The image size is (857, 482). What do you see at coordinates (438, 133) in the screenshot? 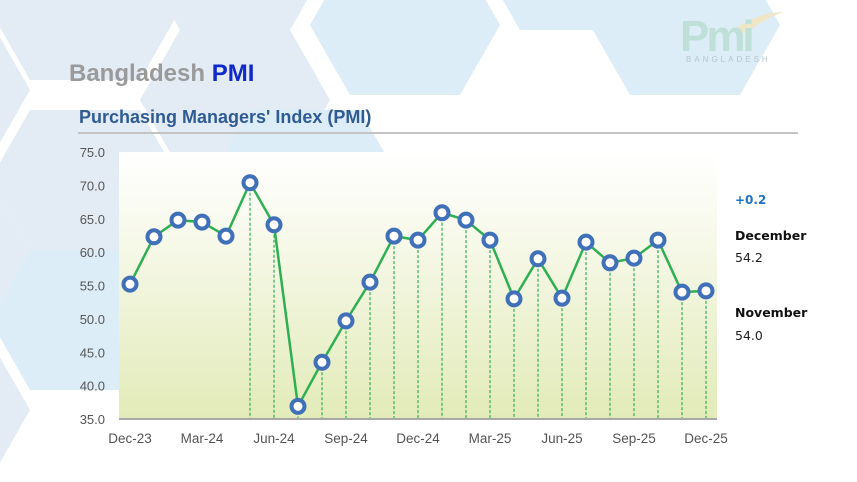
I see `header-divider` at bounding box center [438, 133].